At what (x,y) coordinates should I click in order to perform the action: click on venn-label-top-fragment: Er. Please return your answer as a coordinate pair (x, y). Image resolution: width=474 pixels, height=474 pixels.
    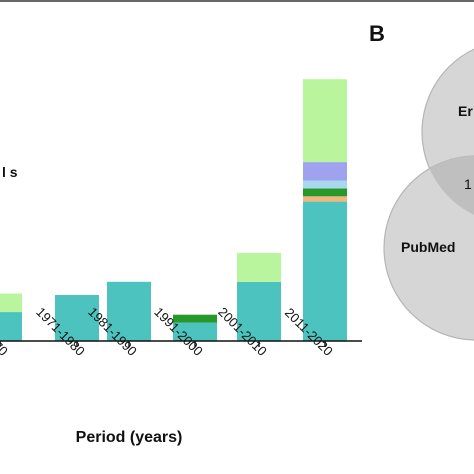
    Looking at the image, I should click on (465, 111).